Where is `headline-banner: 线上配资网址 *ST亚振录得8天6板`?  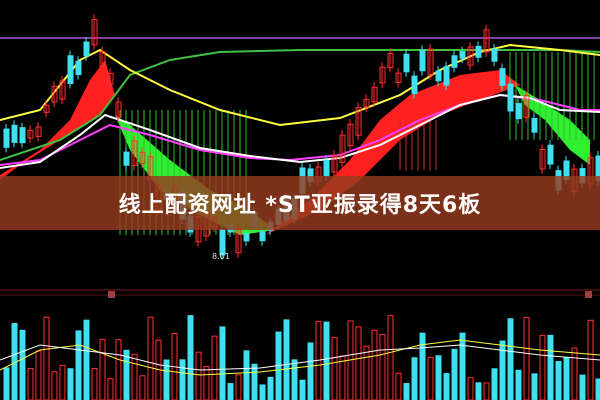 headline-banner: 线上配资网址 *ST亚振录得8天6板 is located at coordinates (300, 203).